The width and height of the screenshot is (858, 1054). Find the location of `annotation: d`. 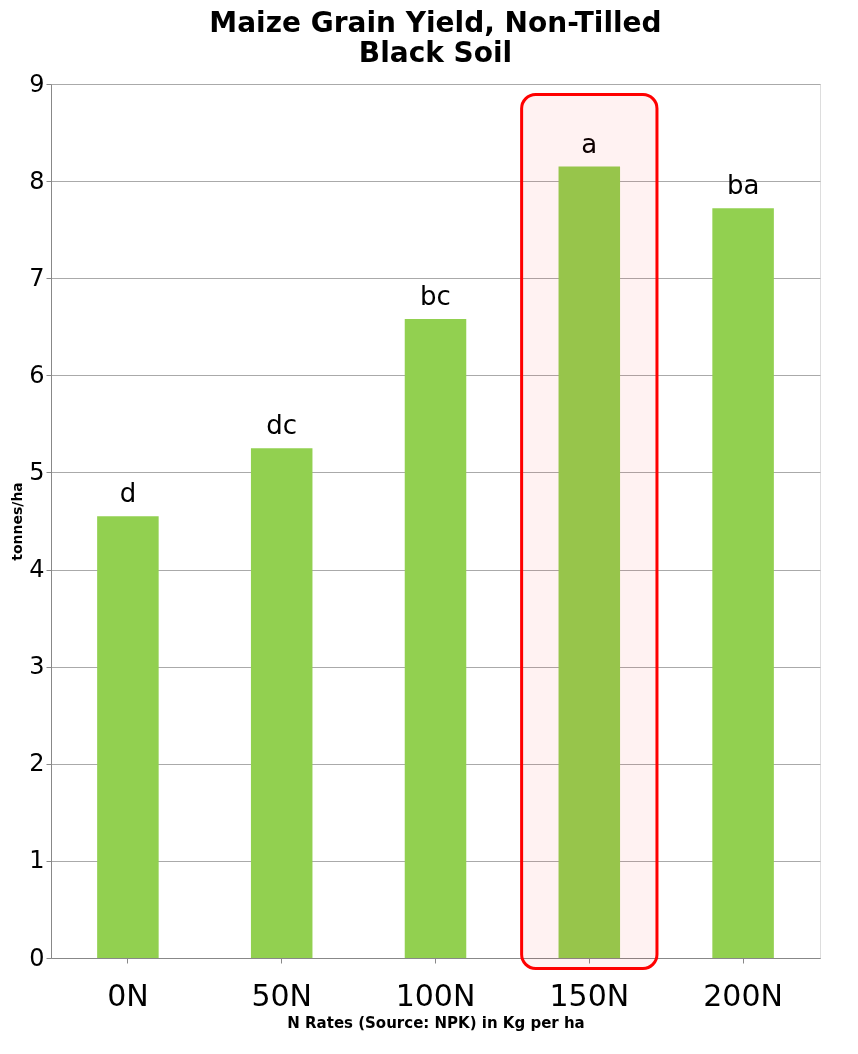

annotation: d is located at coordinates (128, 493).